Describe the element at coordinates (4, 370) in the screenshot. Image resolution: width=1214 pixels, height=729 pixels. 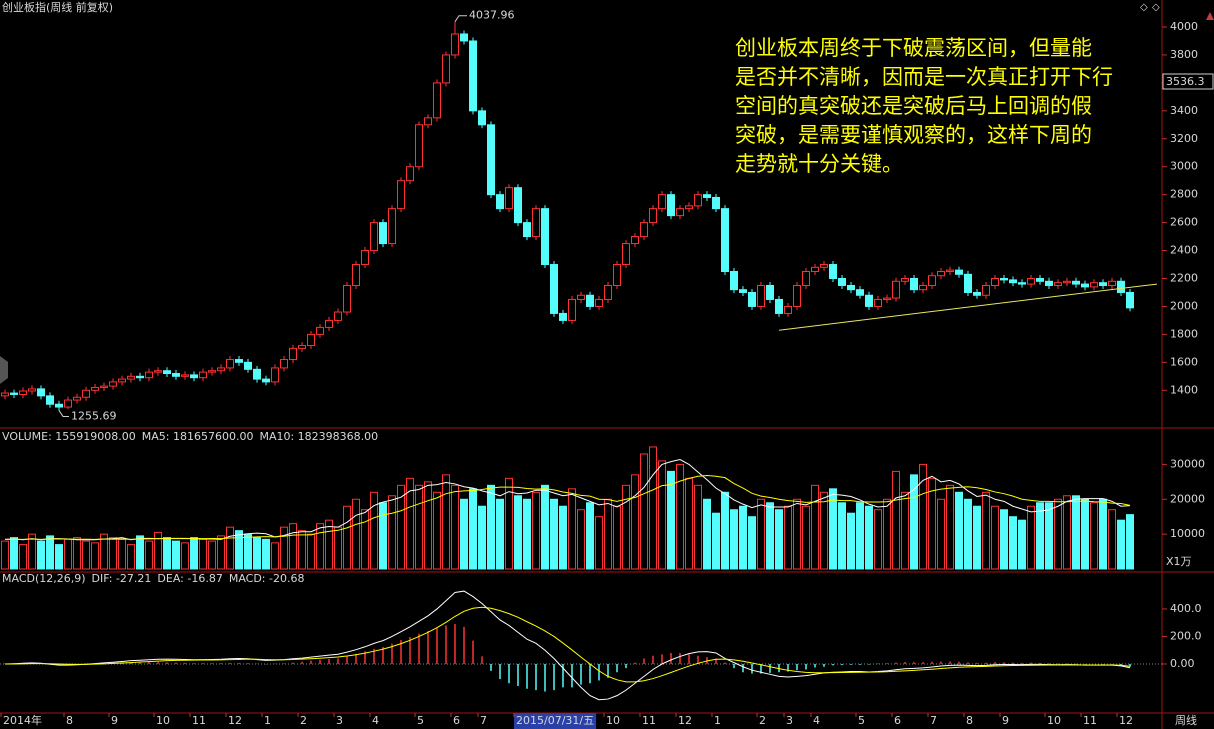
I see `side-handle` at that location.